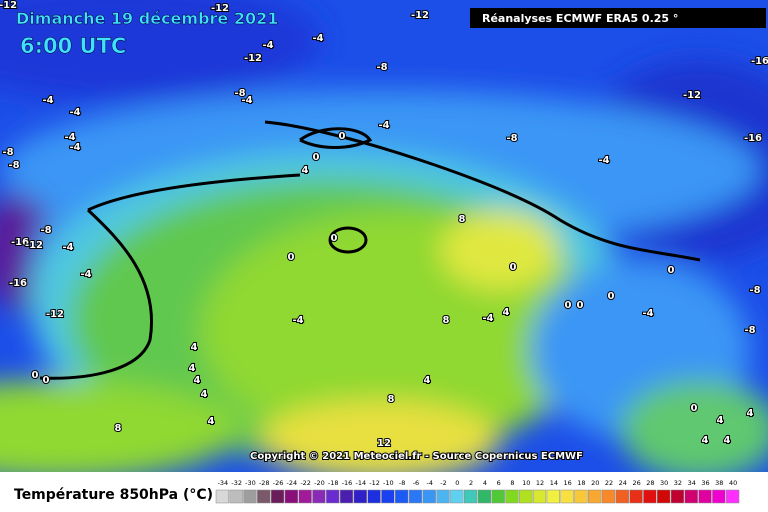 This screenshot has width=768, height=512. Describe the element at coordinates (485, 483) in the screenshot. I see `legend-tick-label: 4` at that location.